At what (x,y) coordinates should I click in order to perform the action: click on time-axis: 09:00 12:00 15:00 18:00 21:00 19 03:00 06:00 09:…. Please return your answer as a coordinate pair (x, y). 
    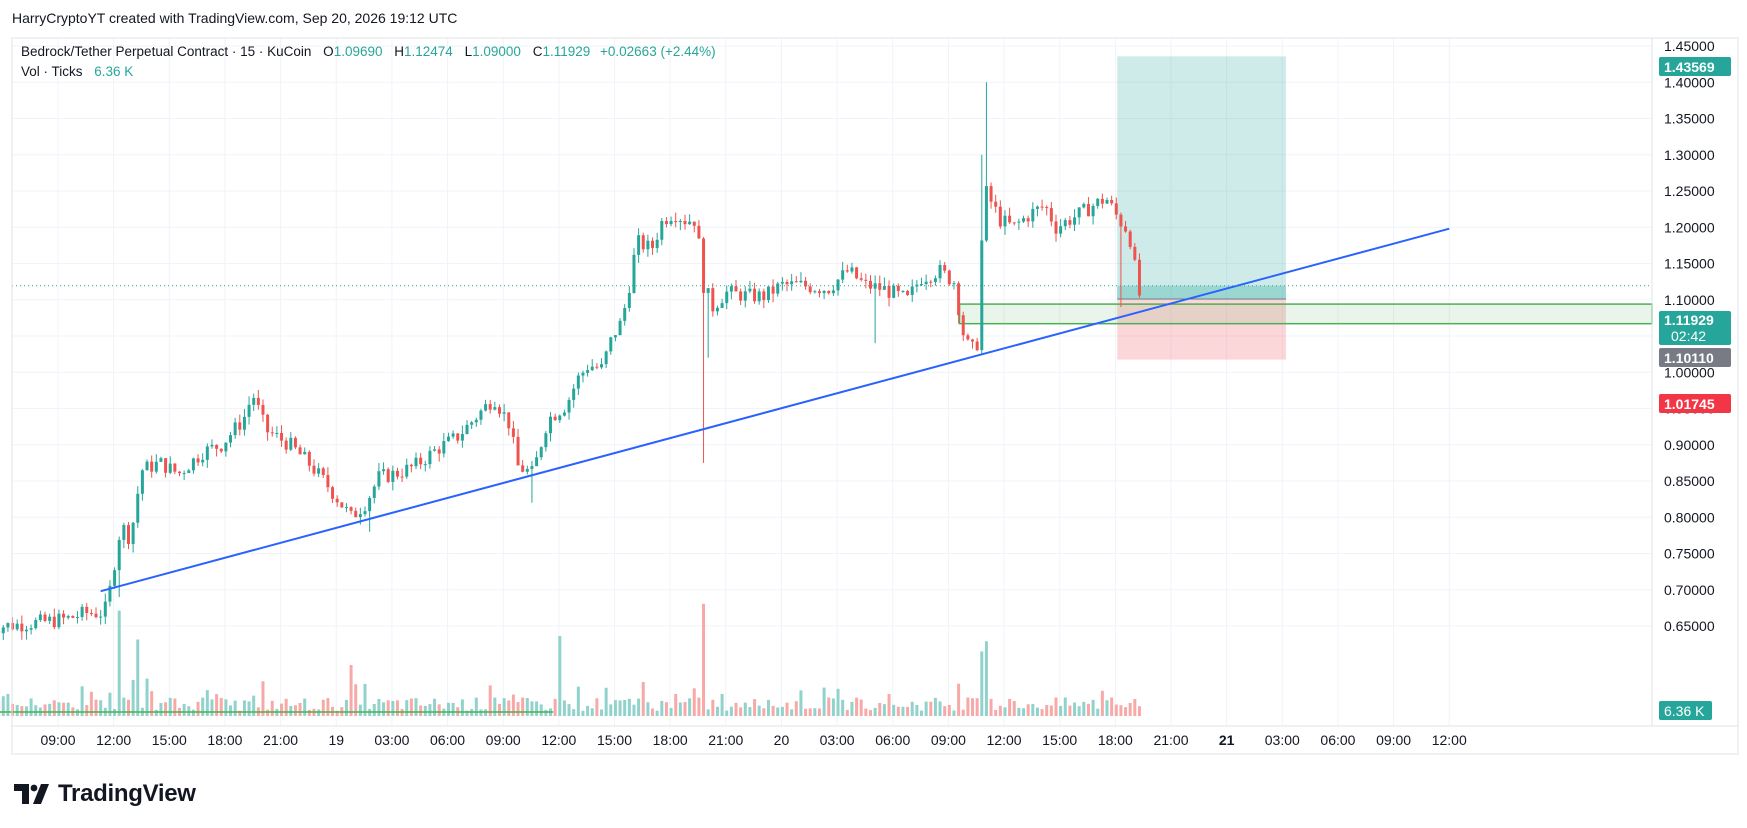
    Looking at the image, I should click on (753, 740).